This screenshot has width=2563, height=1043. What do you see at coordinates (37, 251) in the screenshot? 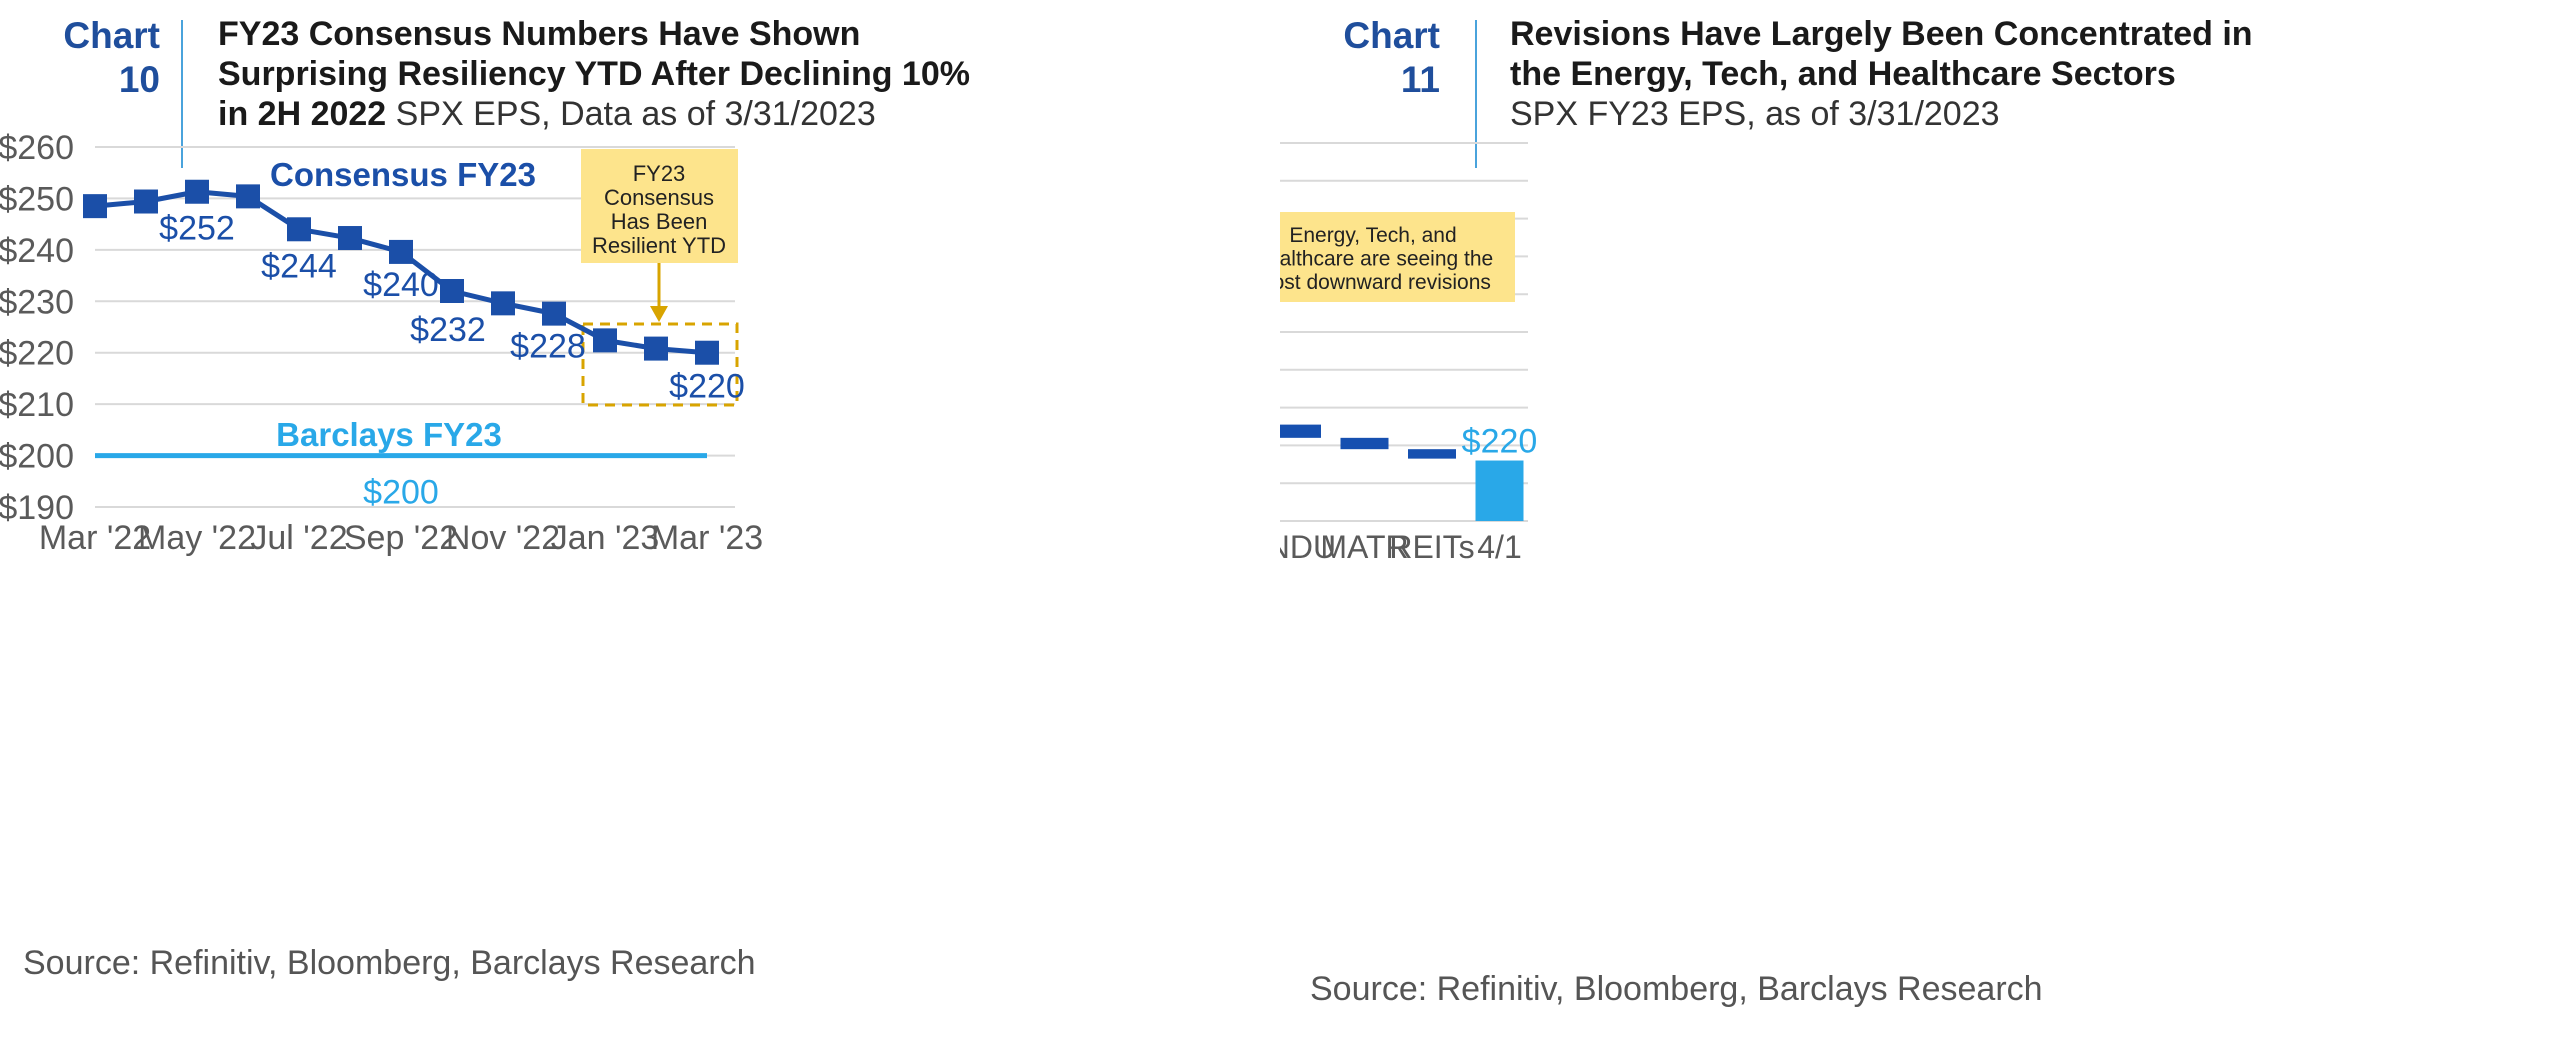
I see `y-tick-label: $240` at bounding box center [37, 251].